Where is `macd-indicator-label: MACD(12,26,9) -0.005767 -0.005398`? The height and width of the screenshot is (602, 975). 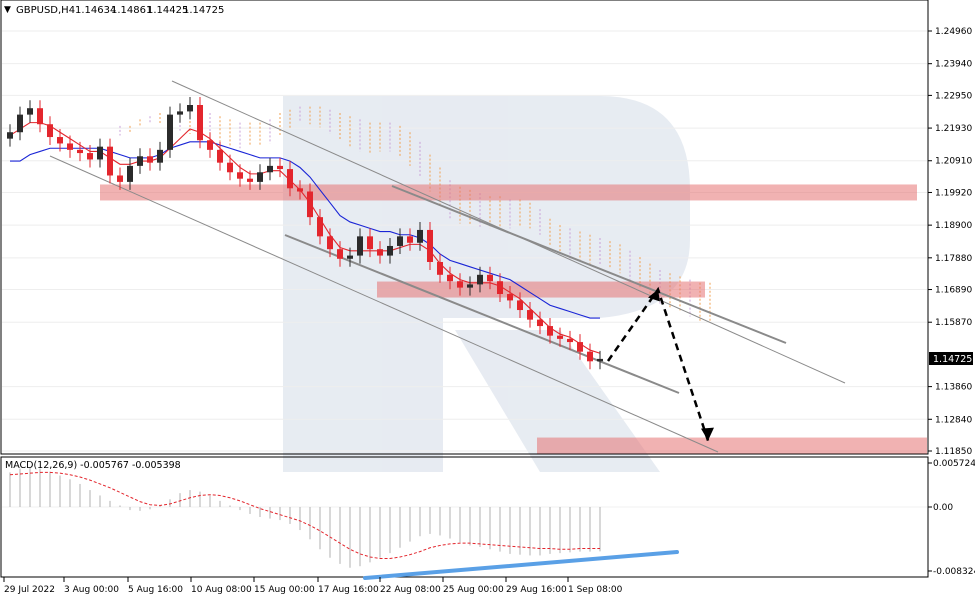
macd-indicator-label: MACD(12,26,9) -0.005767 -0.005398 is located at coordinates (93, 465).